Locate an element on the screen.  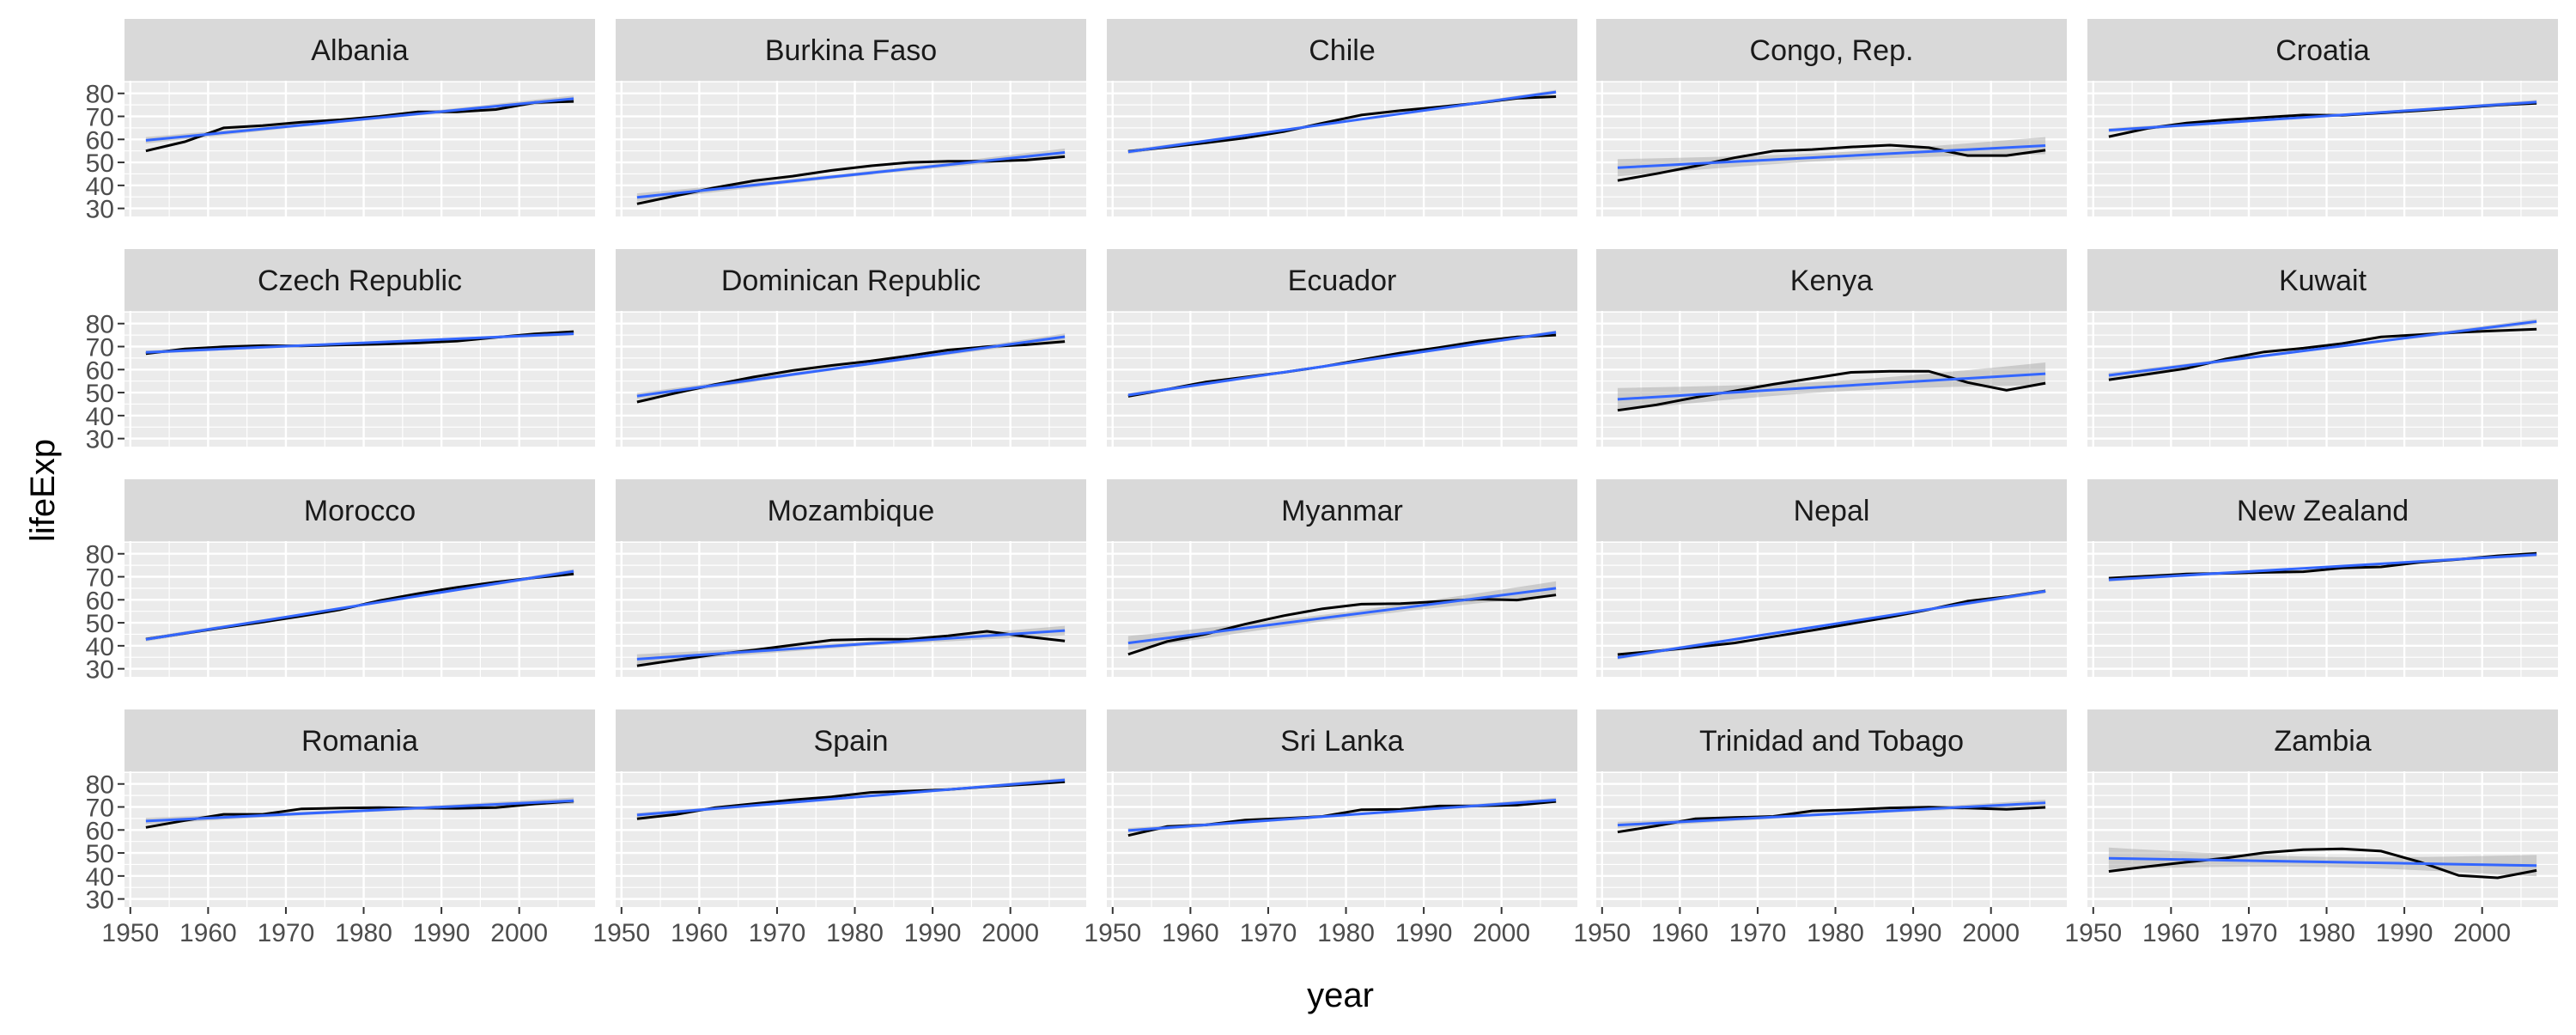
strip-label: Czech Republic is located at coordinates (360, 281).